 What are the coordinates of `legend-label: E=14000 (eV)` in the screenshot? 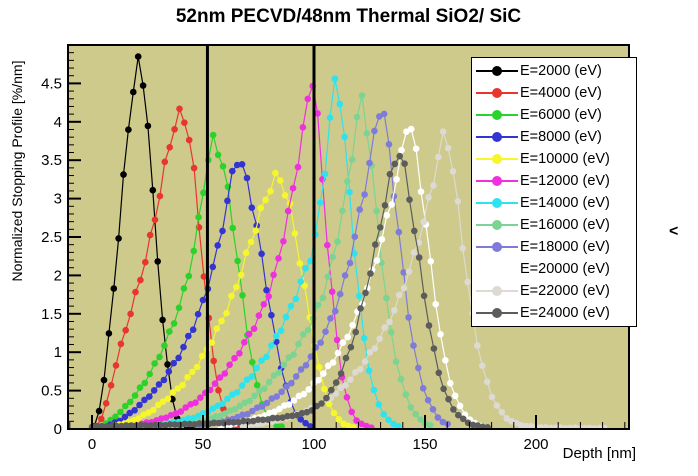 It's located at (565, 203).